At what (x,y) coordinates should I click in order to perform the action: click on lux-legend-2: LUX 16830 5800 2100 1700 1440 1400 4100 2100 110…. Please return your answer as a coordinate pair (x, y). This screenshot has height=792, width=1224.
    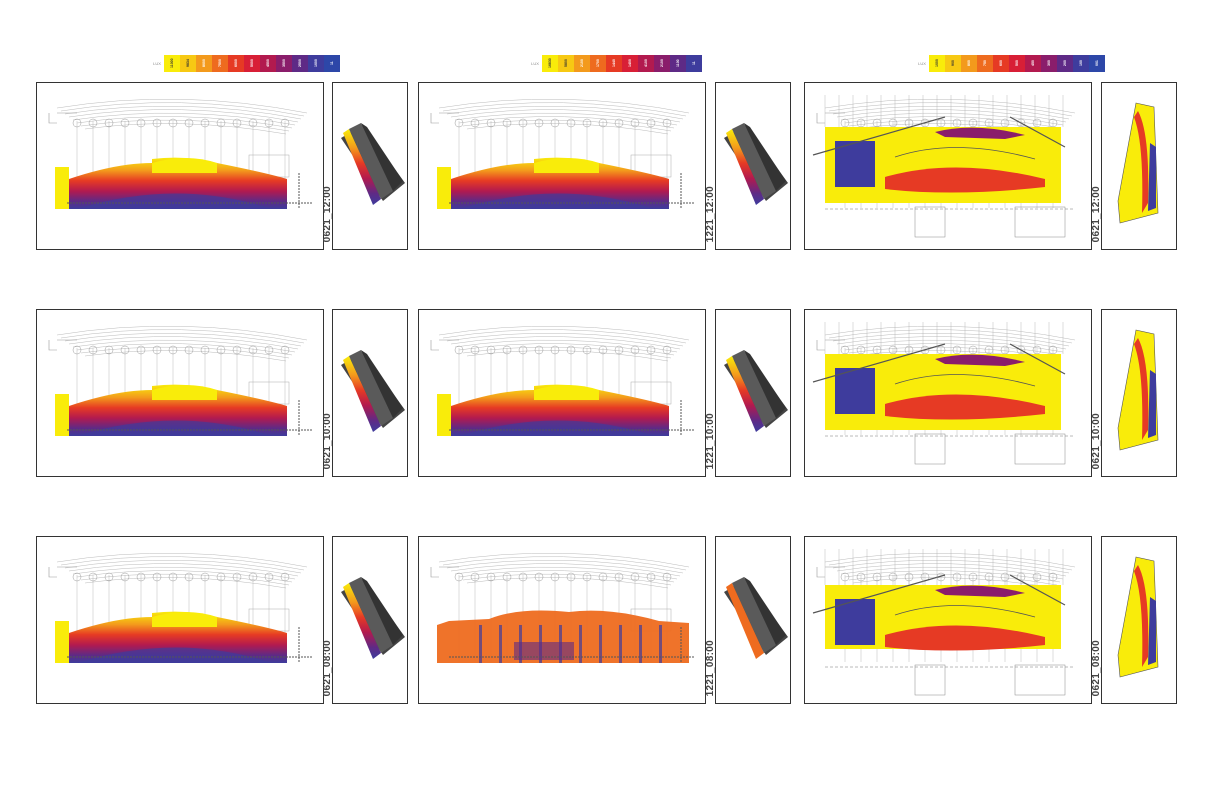
    Looking at the image, I should click on (615, 63).